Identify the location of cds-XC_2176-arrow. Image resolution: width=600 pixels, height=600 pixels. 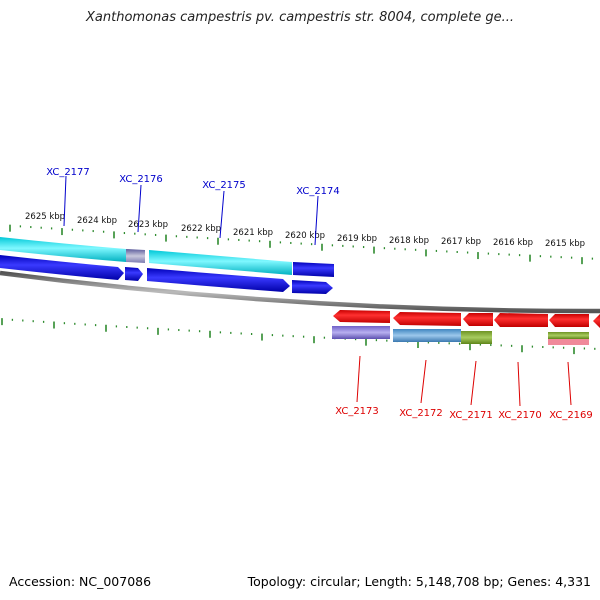
(134, 274).